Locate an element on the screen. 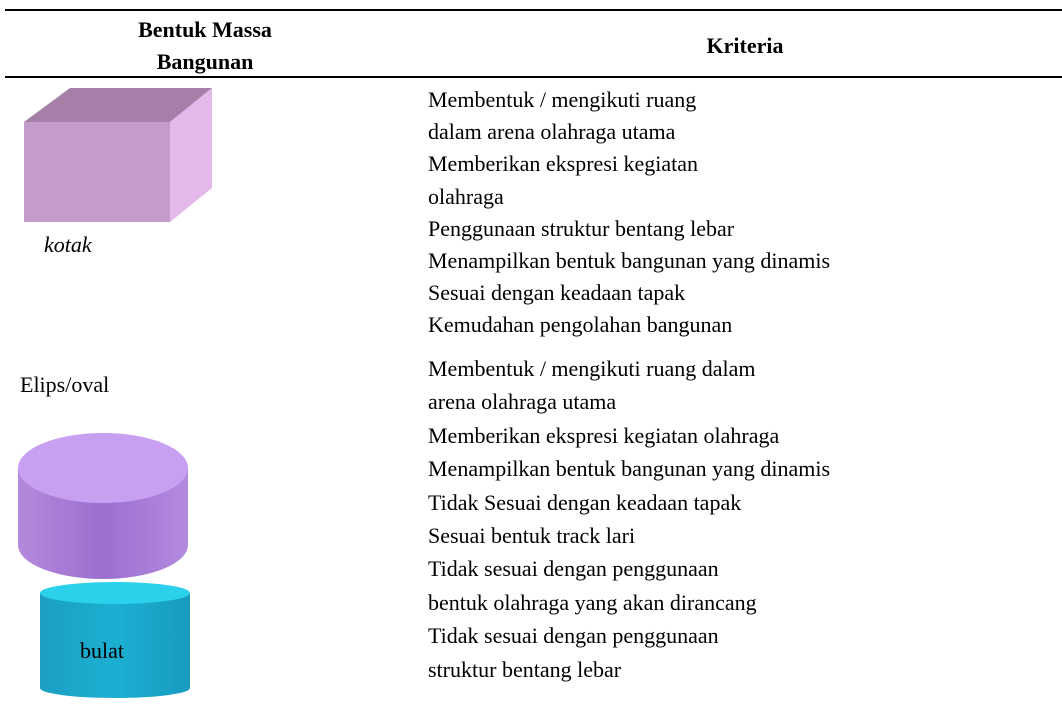 The width and height of the screenshot is (1062, 713). oval-cylinder is located at coordinates (103, 506).